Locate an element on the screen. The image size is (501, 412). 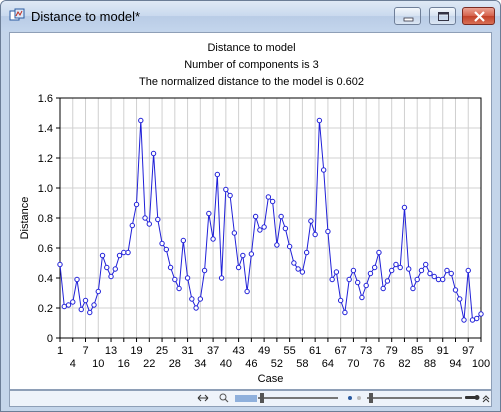
title-bar: Distance to model* is located at coordinates (250, 16).